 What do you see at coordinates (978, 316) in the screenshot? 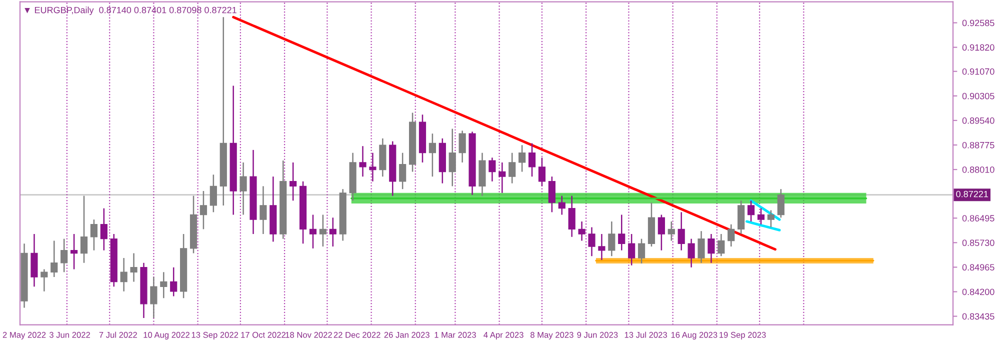
I see `y-tick-label: 0.83435` at bounding box center [978, 316].